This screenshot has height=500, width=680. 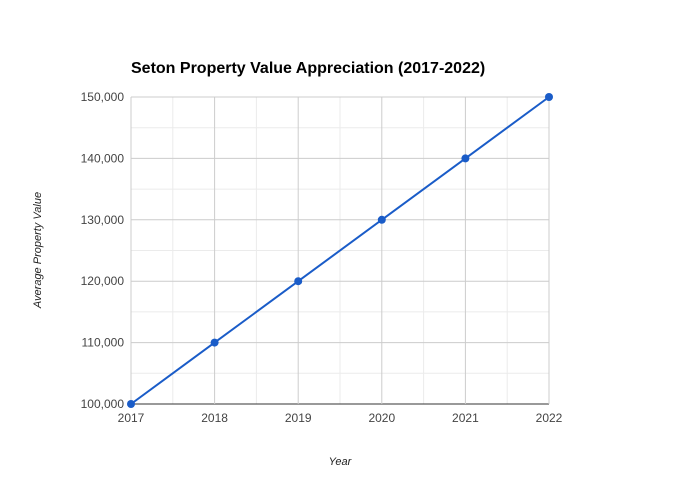 What do you see at coordinates (103, 281) in the screenshot?
I see `y-tick-label: 120,000` at bounding box center [103, 281].